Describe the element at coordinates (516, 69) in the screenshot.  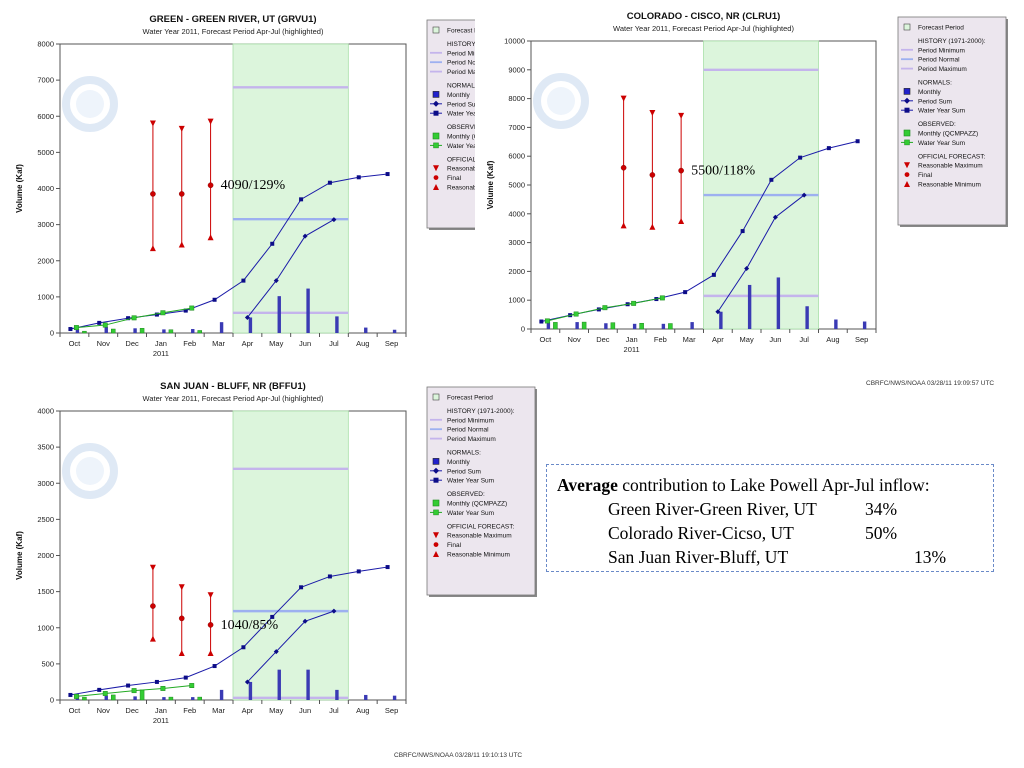
I see `y-tick-label: 9000` at that location.